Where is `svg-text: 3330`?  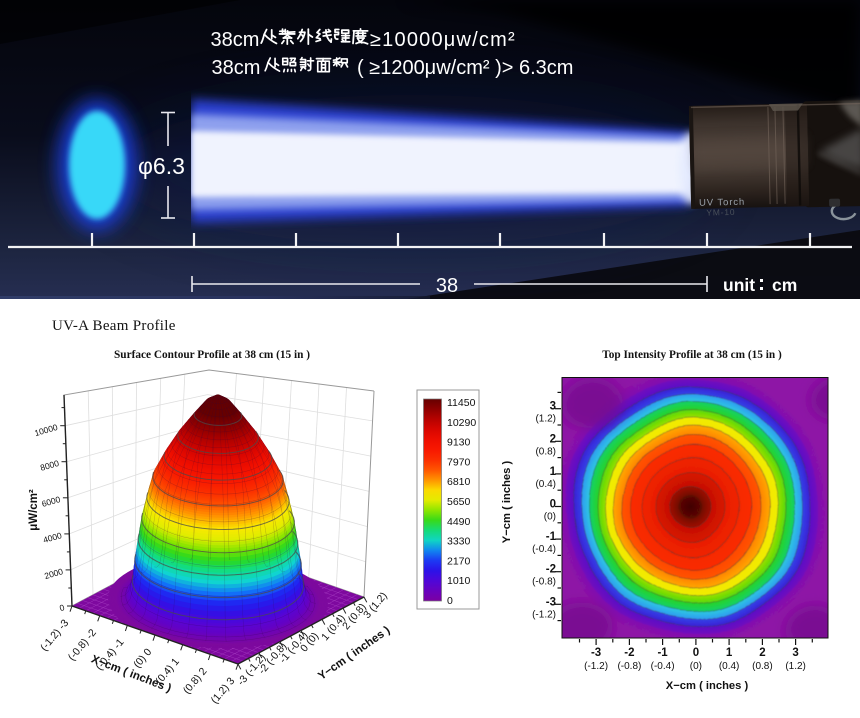 svg-text: 3330 is located at coordinates (459, 542).